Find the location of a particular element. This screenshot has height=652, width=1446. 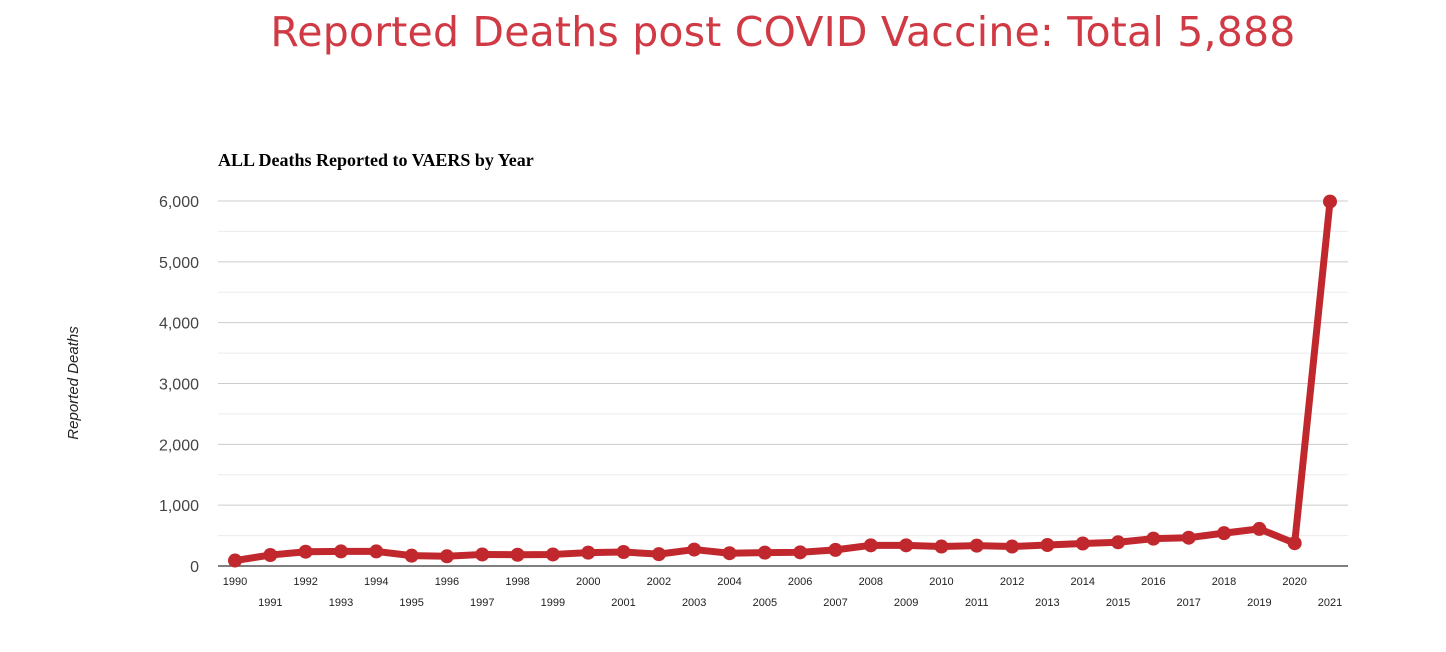

x-tick-label: 2011 is located at coordinates (977, 603).